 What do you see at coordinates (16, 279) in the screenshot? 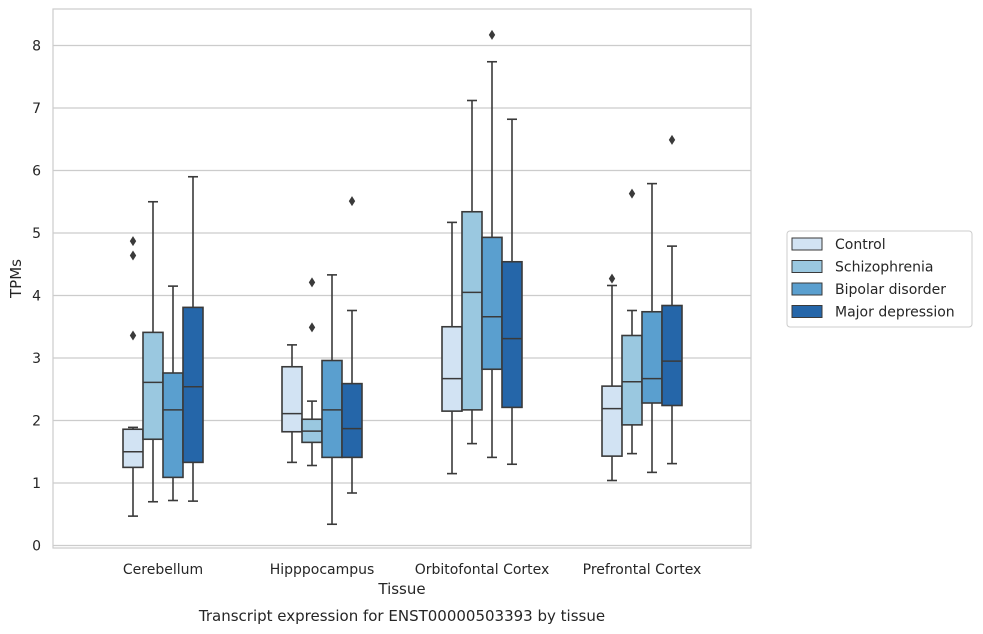
I see `y-axis-label: TPMs` at bounding box center [16, 279].